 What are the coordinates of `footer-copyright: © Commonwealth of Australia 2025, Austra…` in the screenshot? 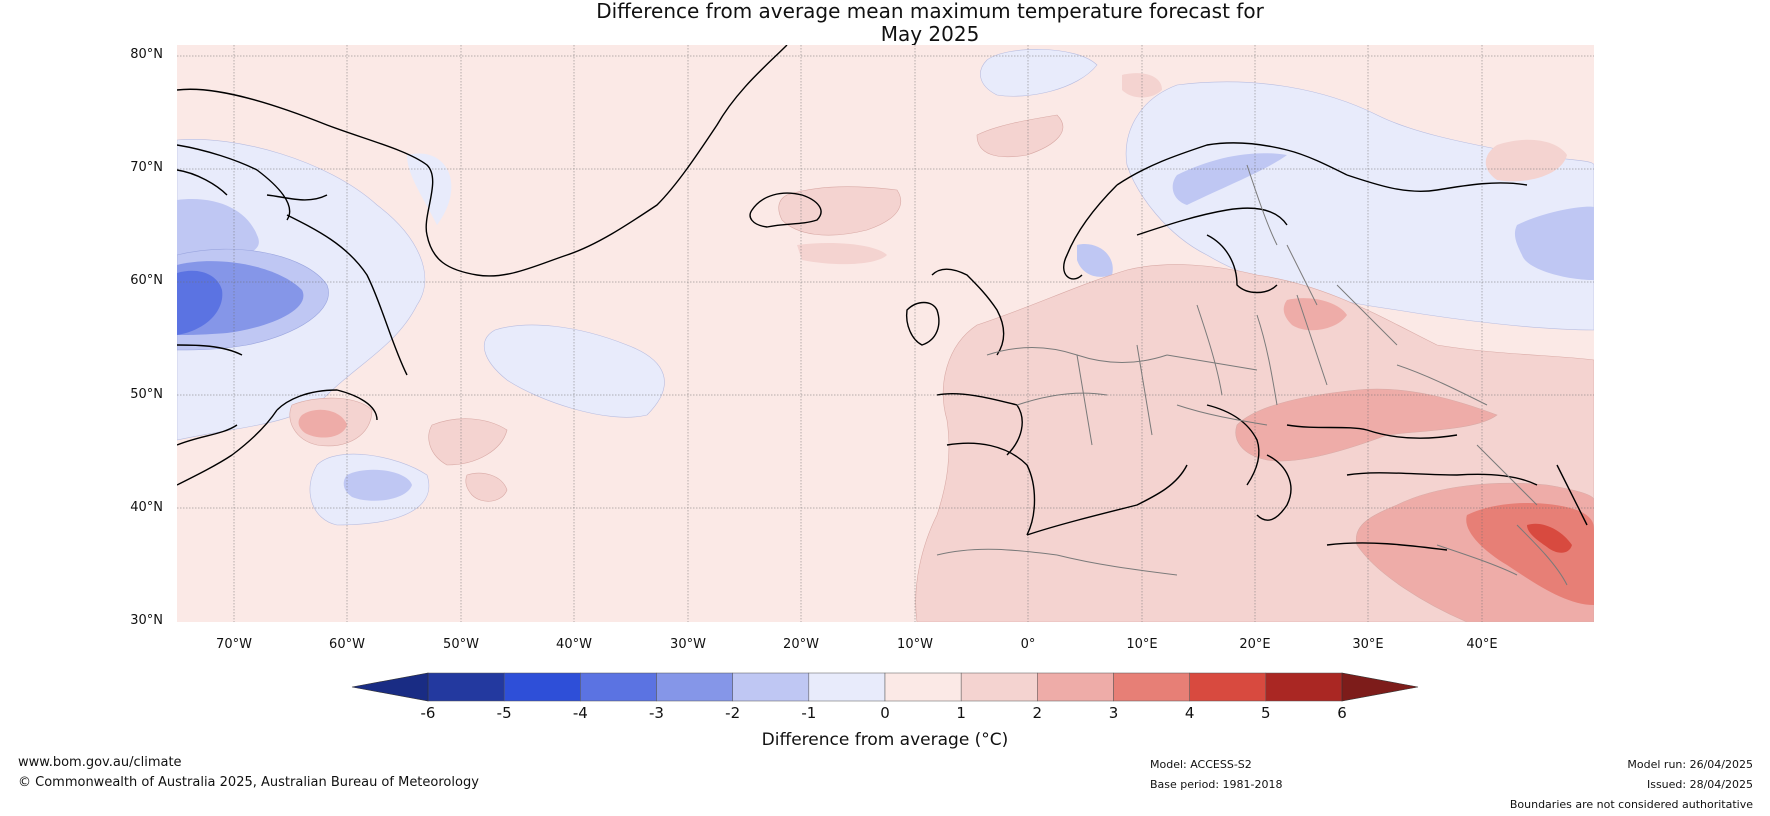 It's located at (248, 782).